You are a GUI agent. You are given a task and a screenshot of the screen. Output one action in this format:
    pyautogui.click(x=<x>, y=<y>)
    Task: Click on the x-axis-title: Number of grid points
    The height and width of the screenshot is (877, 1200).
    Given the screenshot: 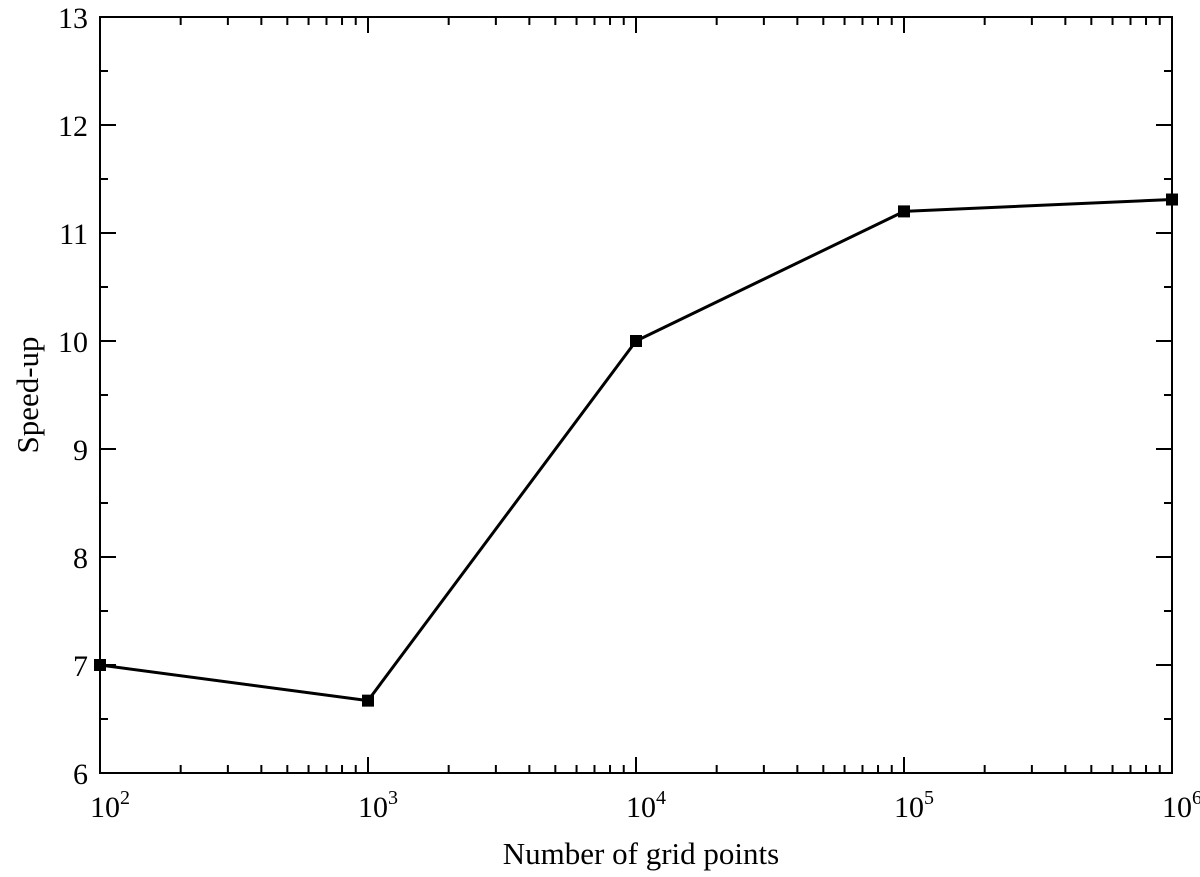 What is the action you would take?
    pyautogui.click(x=641, y=853)
    